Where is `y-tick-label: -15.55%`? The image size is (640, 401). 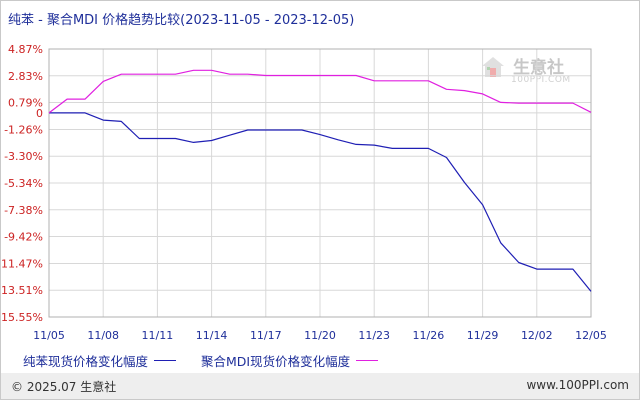 y-tick-label: -15.55% is located at coordinates (22, 317).